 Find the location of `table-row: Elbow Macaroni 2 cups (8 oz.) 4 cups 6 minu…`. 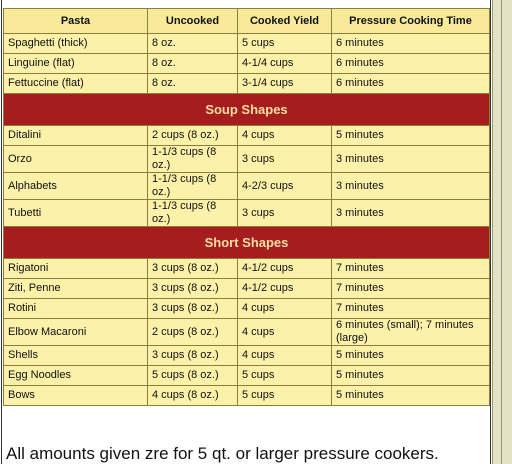

table-row: Elbow Macaroni 2 cups (8 oz.) 4 cups 6 minu… is located at coordinates (246, 332).